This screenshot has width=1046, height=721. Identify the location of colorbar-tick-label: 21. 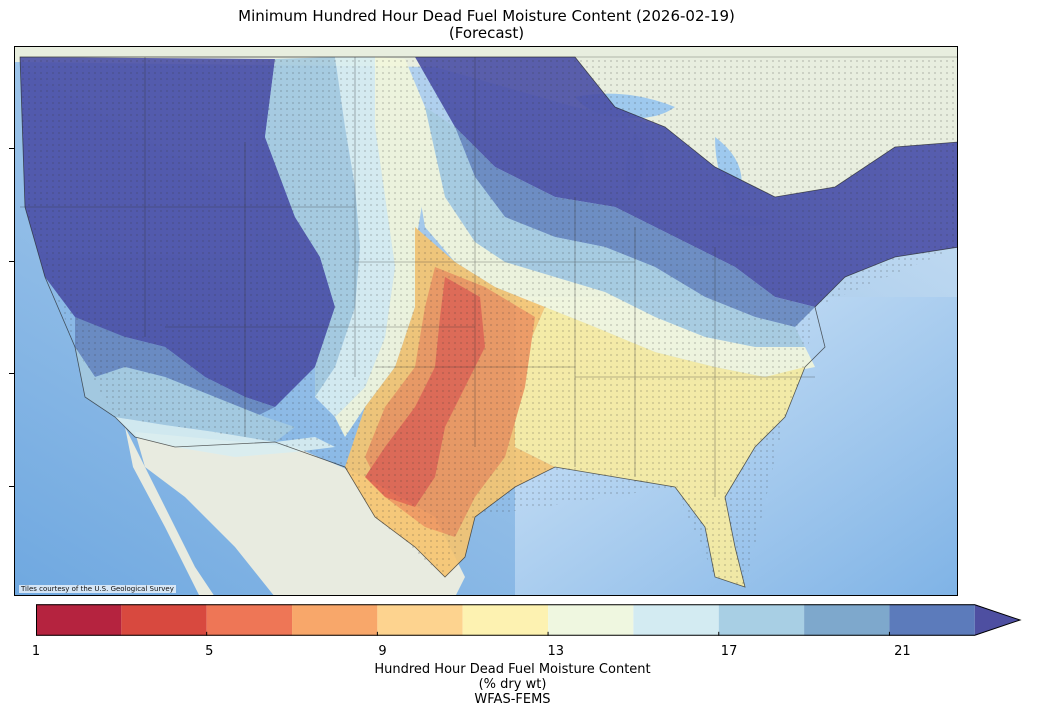
(902, 651).